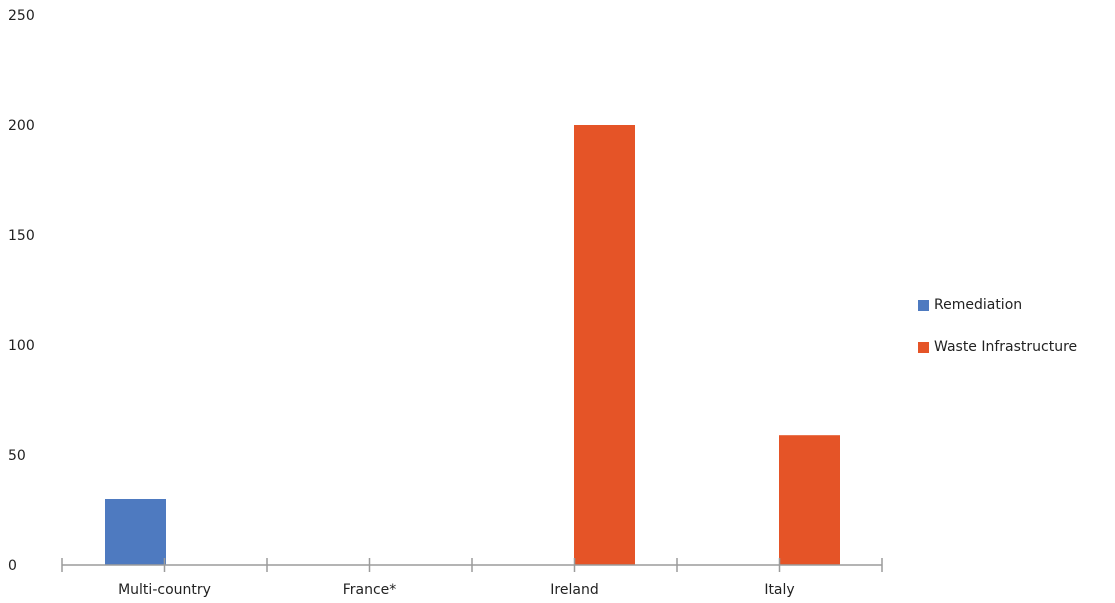 The image size is (1115, 603). I want to click on bar-remediation-multi-country, so click(135, 532).